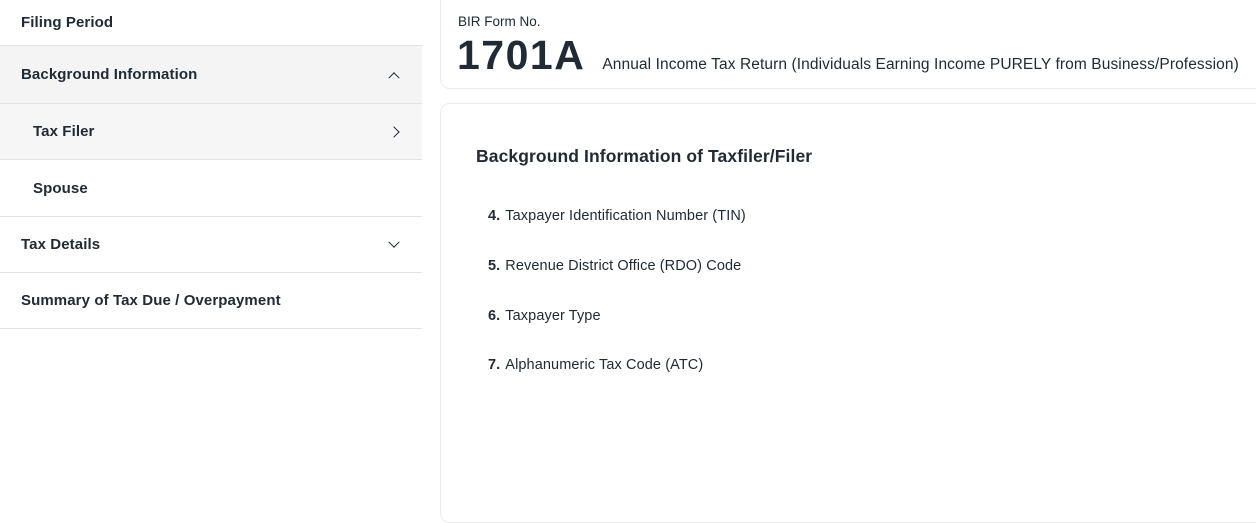 Image resolution: width=1256 pixels, height=523 pixels. I want to click on sidebar-item-tax-details: Tax Details, so click(211, 245).